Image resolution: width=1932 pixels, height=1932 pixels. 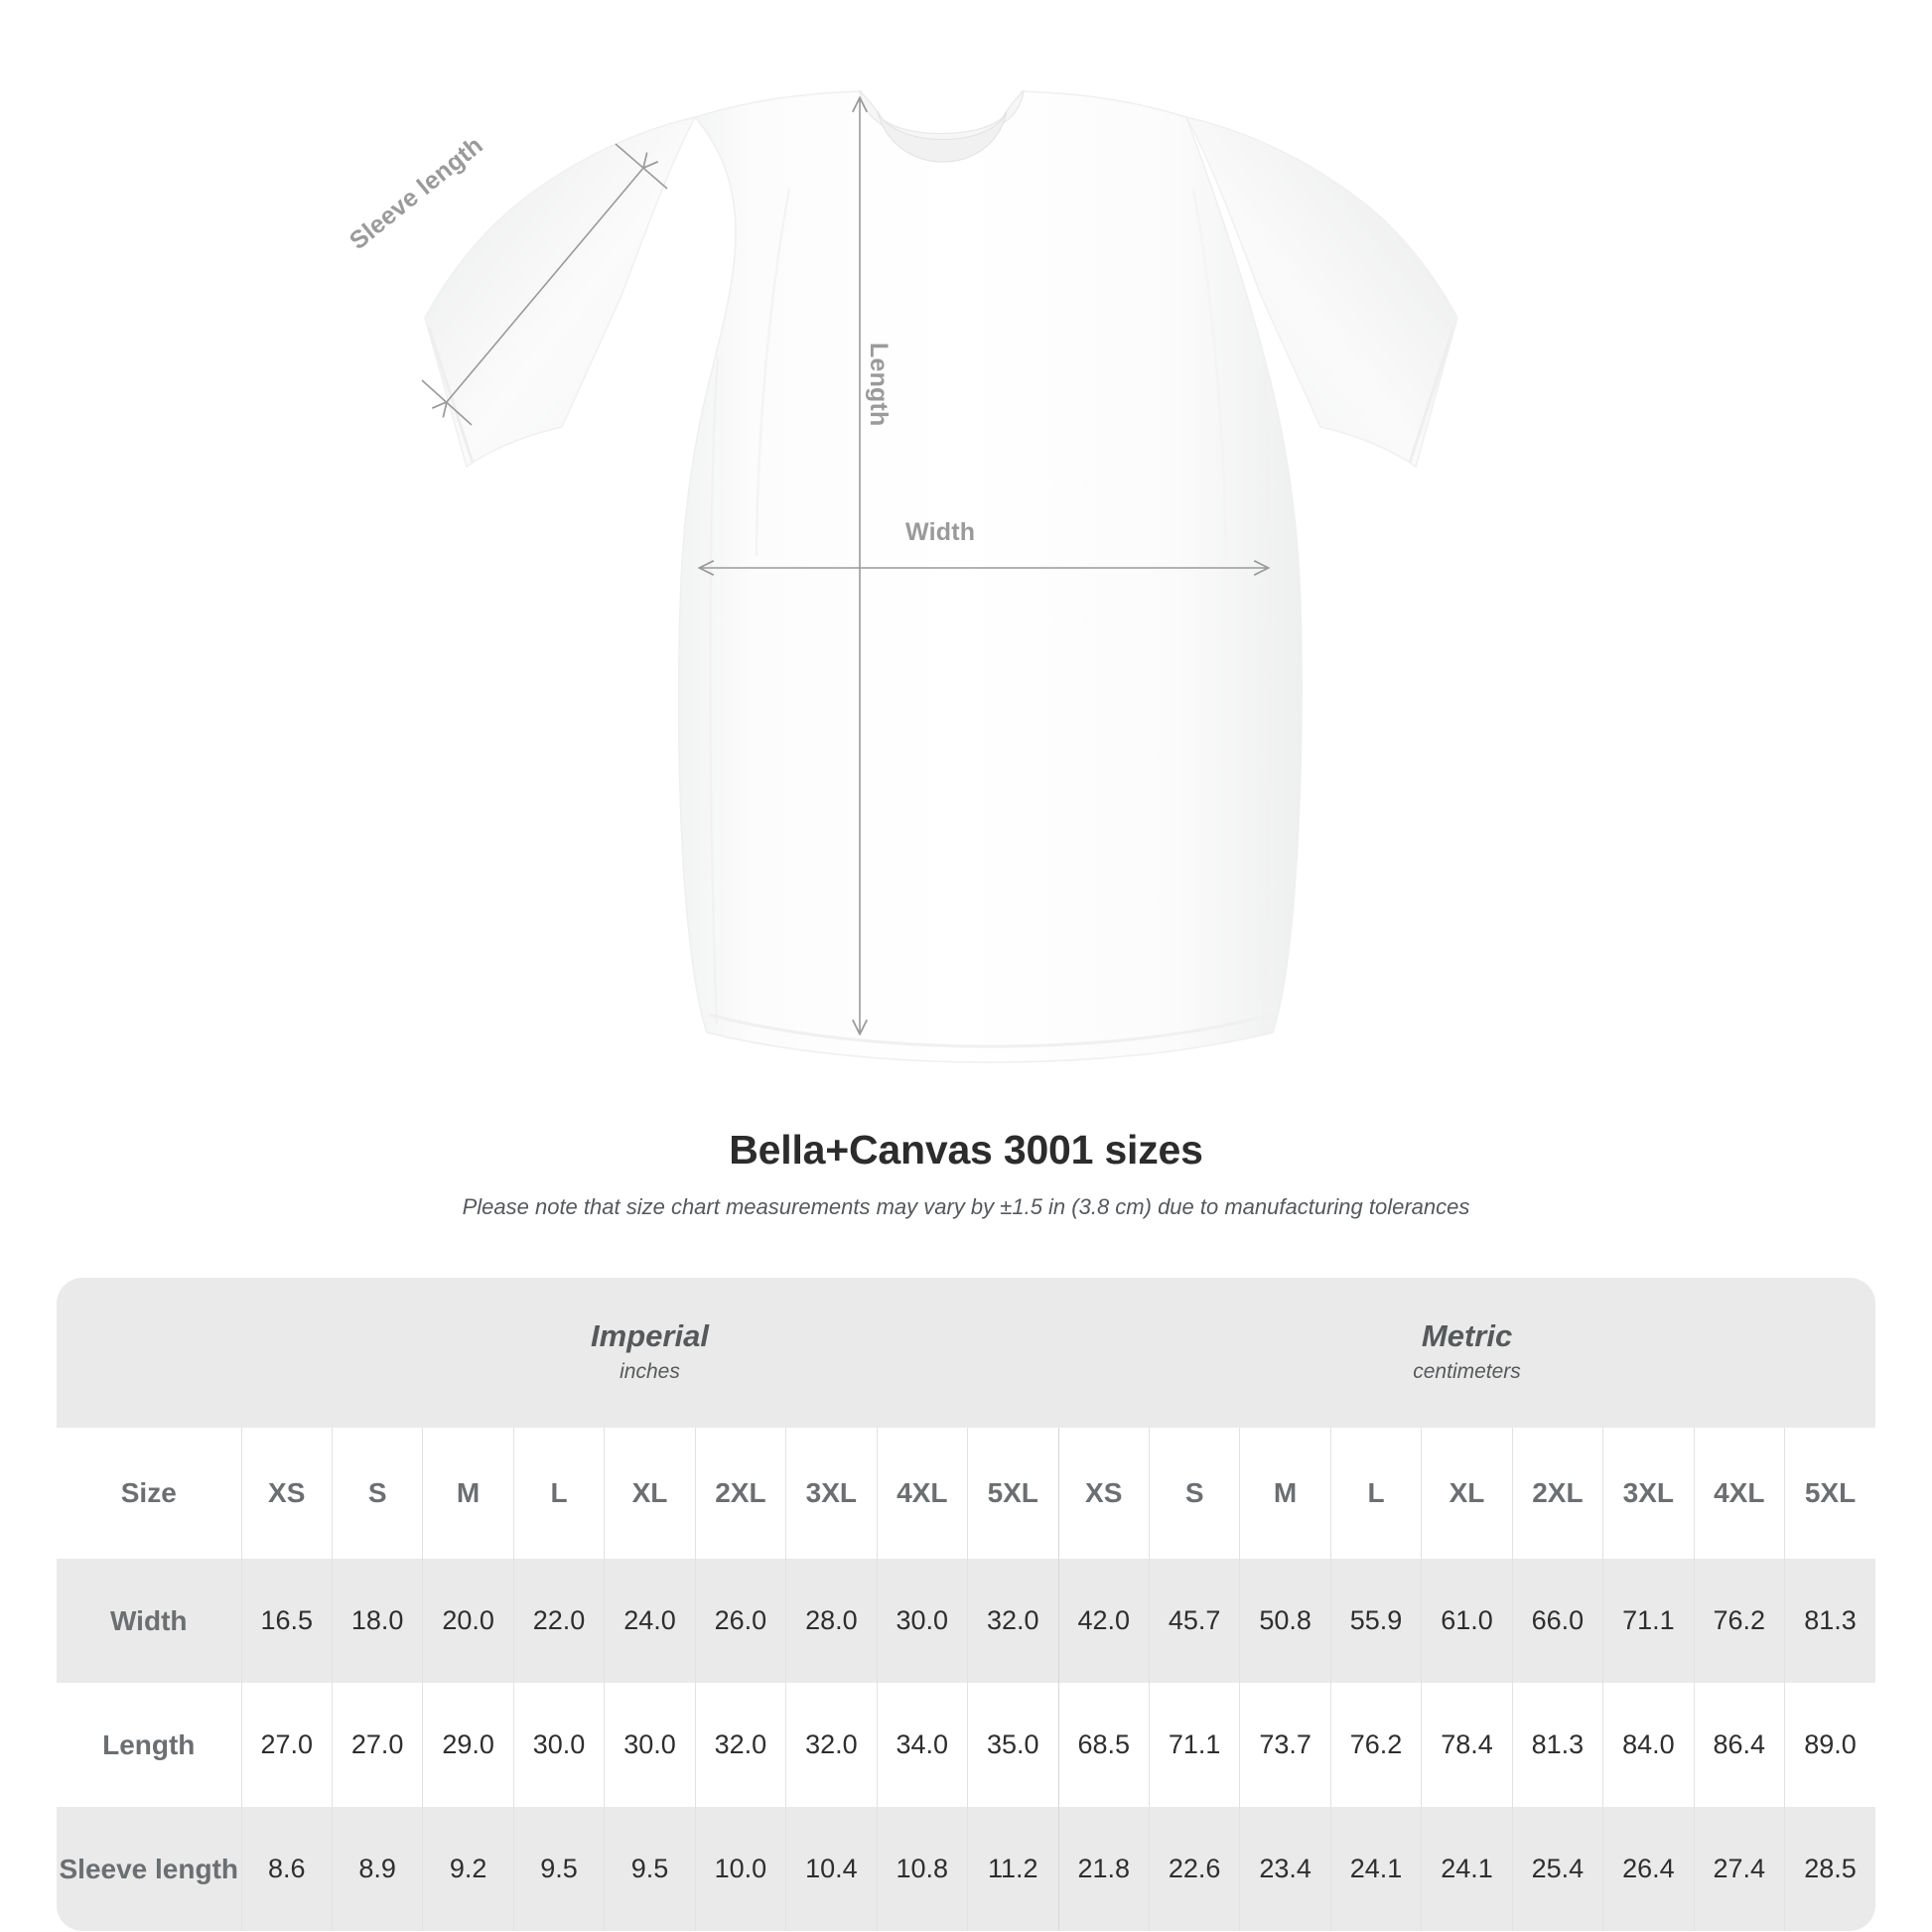 What do you see at coordinates (1648, 1745) in the screenshot?
I see `measurement-cell: 84.0` at bounding box center [1648, 1745].